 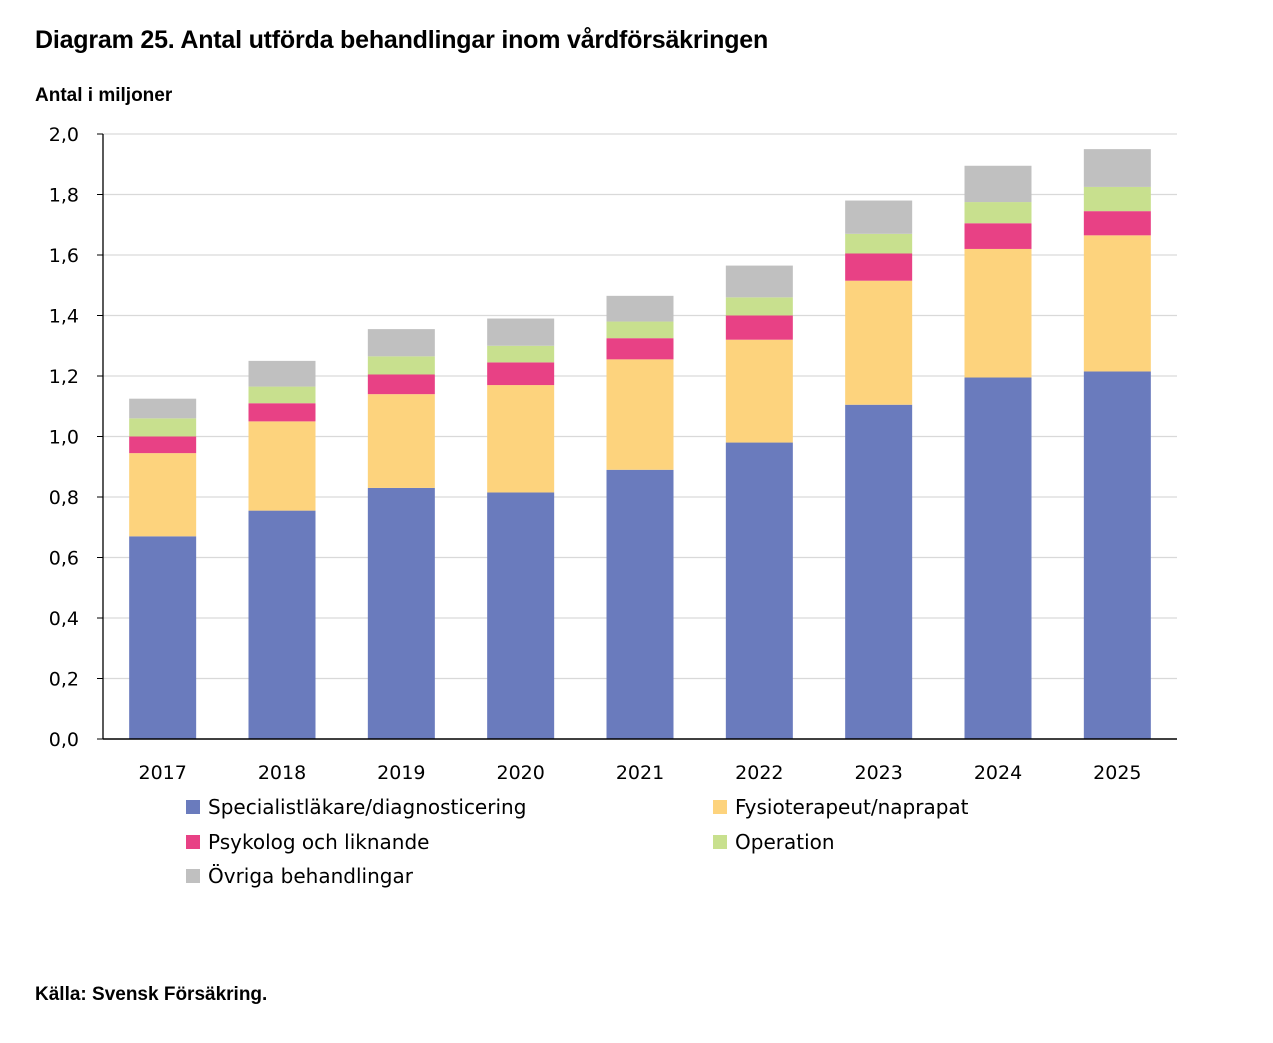 I want to click on legend-item: Psykolog och liknande, so click(x=307, y=842).